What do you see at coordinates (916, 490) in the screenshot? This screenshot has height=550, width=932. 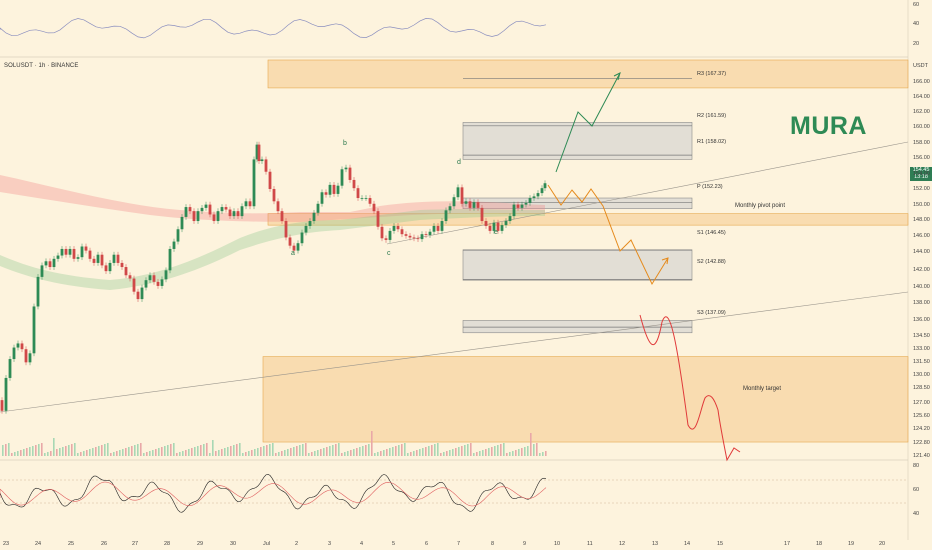 I see `oscillator-tick-label: 60` at bounding box center [916, 490].